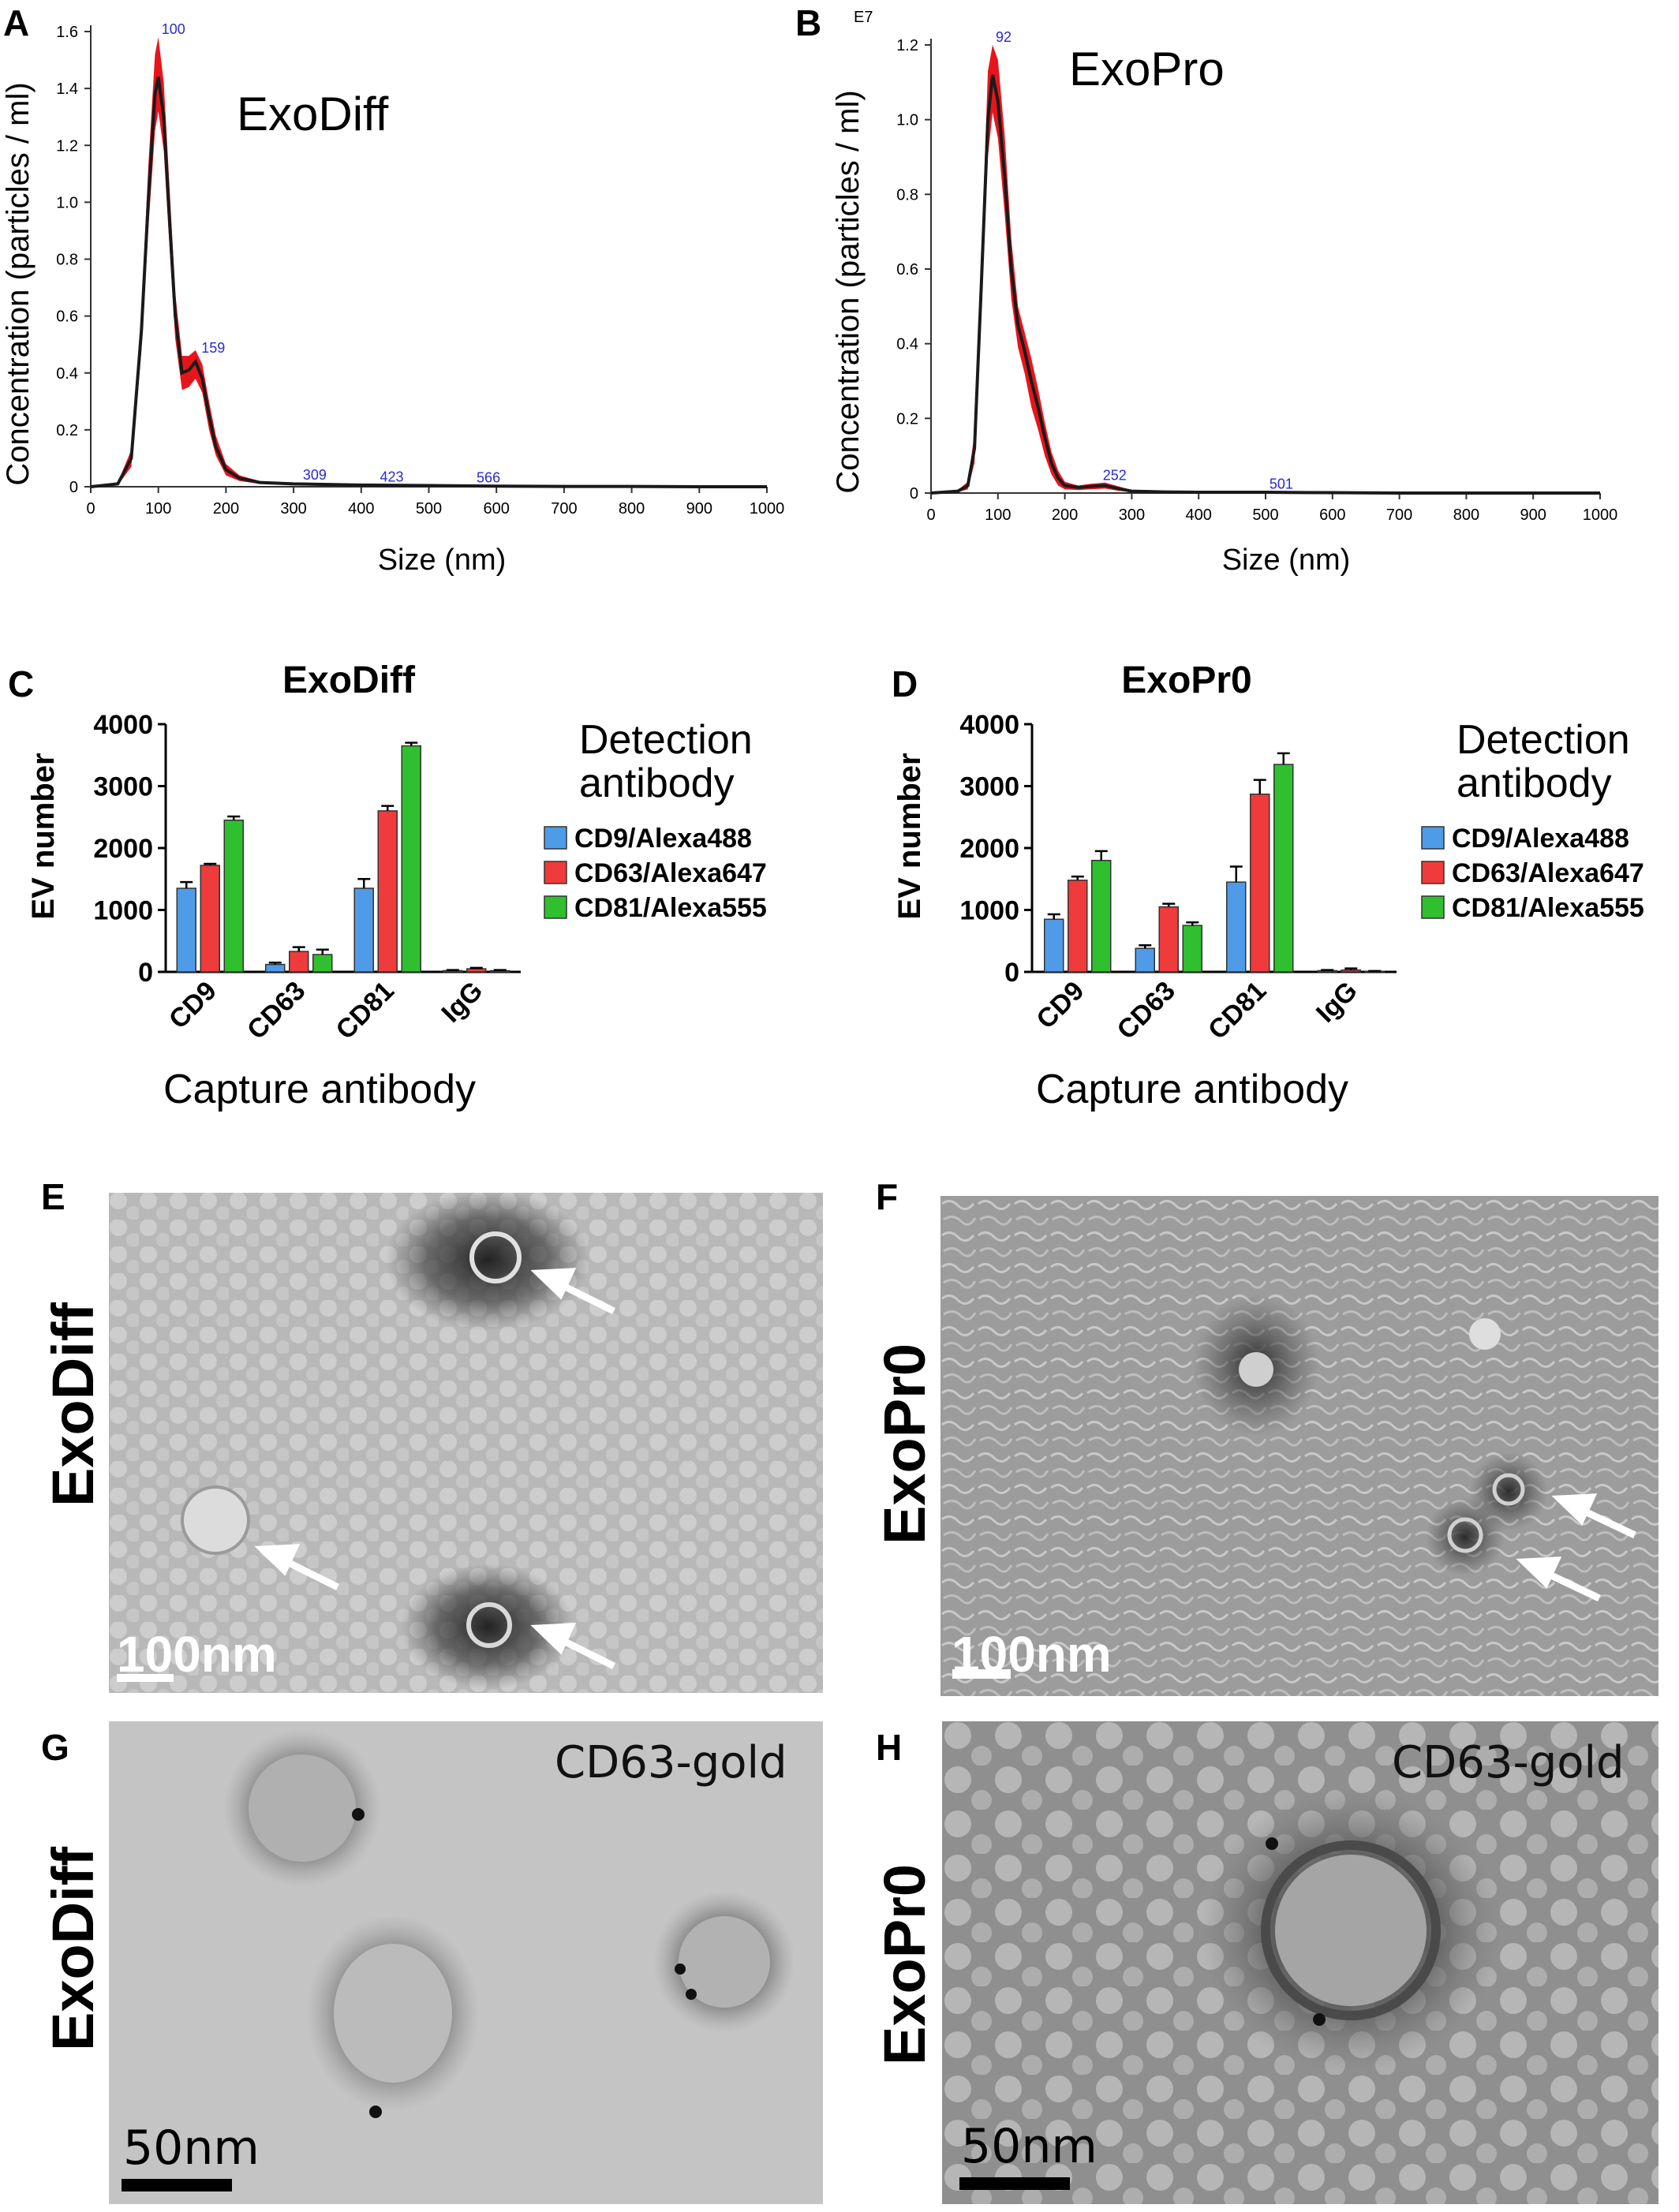 The image size is (1679, 2212). Describe the element at coordinates (914, 494) in the screenshot. I see `nta-b-ytick-label: 0` at that location.